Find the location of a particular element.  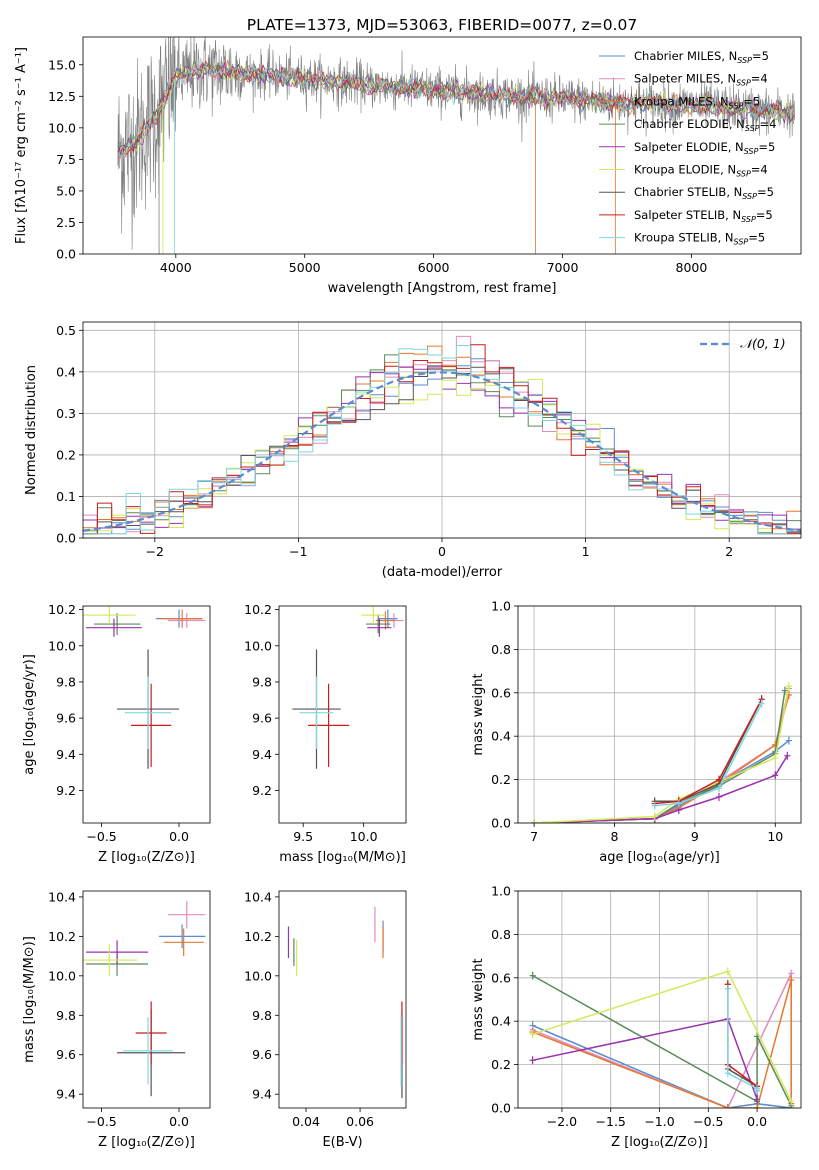

x-tick-label: 9 is located at coordinates (695, 836).